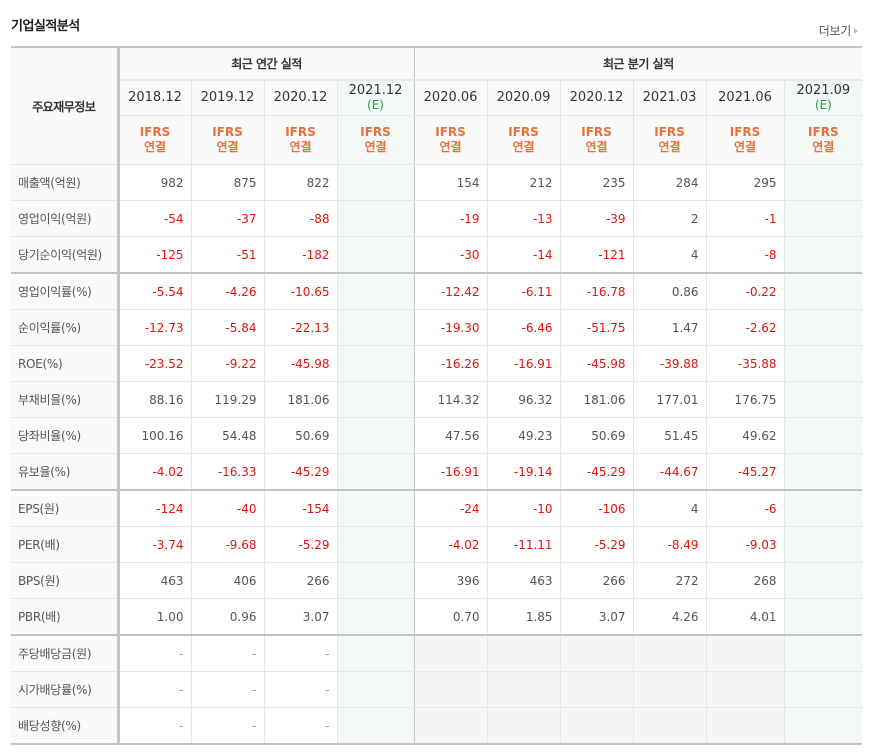  What do you see at coordinates (450, 617) in the screenshot?
I see `cell-quarterly-0: 0.70` at bounding box center [450, 617].